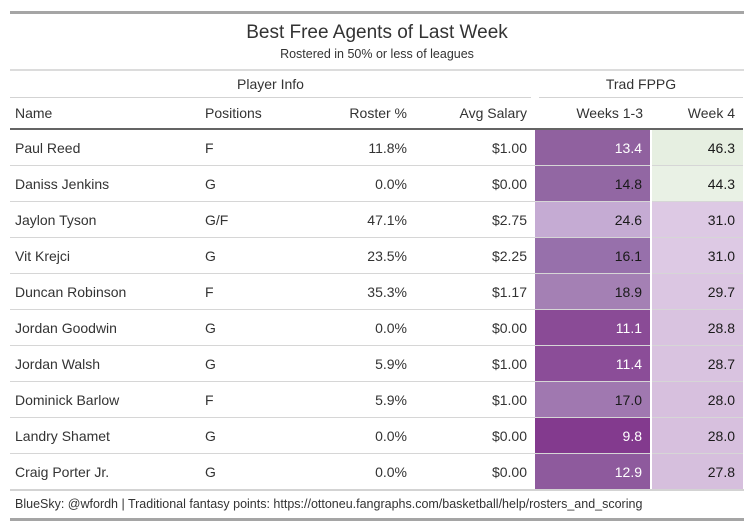  Describe the element at coordinates (105, 327) in the screenshot. I see `cell-name: Jordan Goodwin` at that location.